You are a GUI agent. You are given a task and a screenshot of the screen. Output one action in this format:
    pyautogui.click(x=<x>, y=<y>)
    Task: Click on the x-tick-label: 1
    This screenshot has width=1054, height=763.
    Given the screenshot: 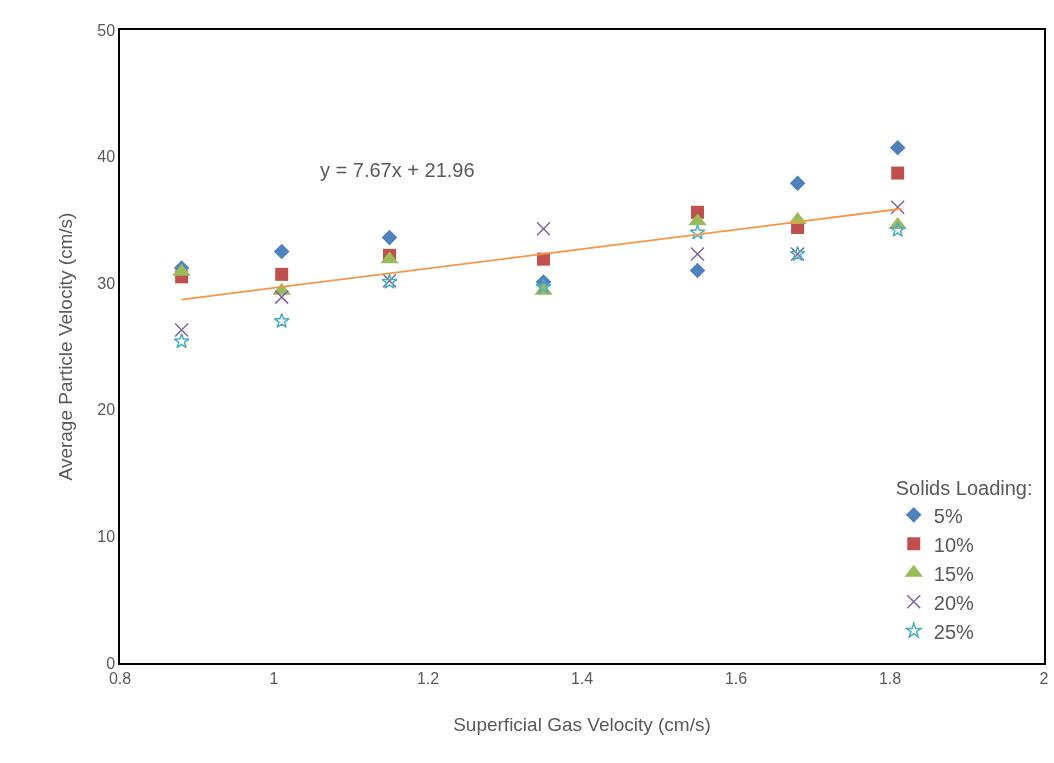 What is the action you would take?
    pyautogui.click(x=274, y=678)
    